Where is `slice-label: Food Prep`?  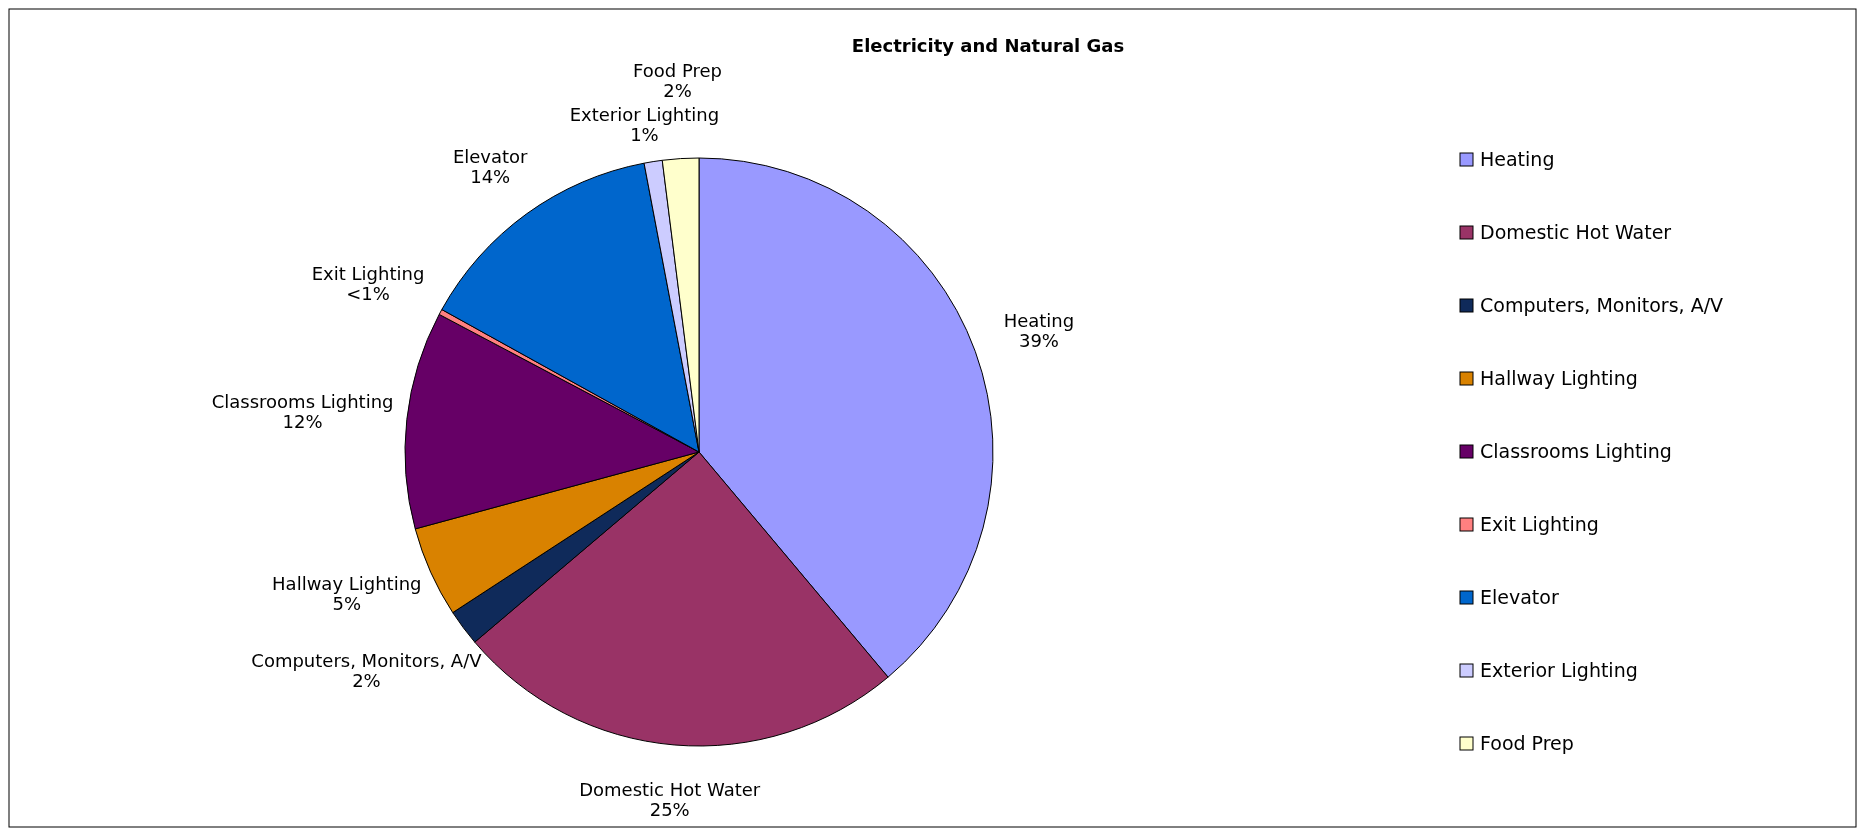
slice-label: Food Prep is located at coordinates (677, 71).